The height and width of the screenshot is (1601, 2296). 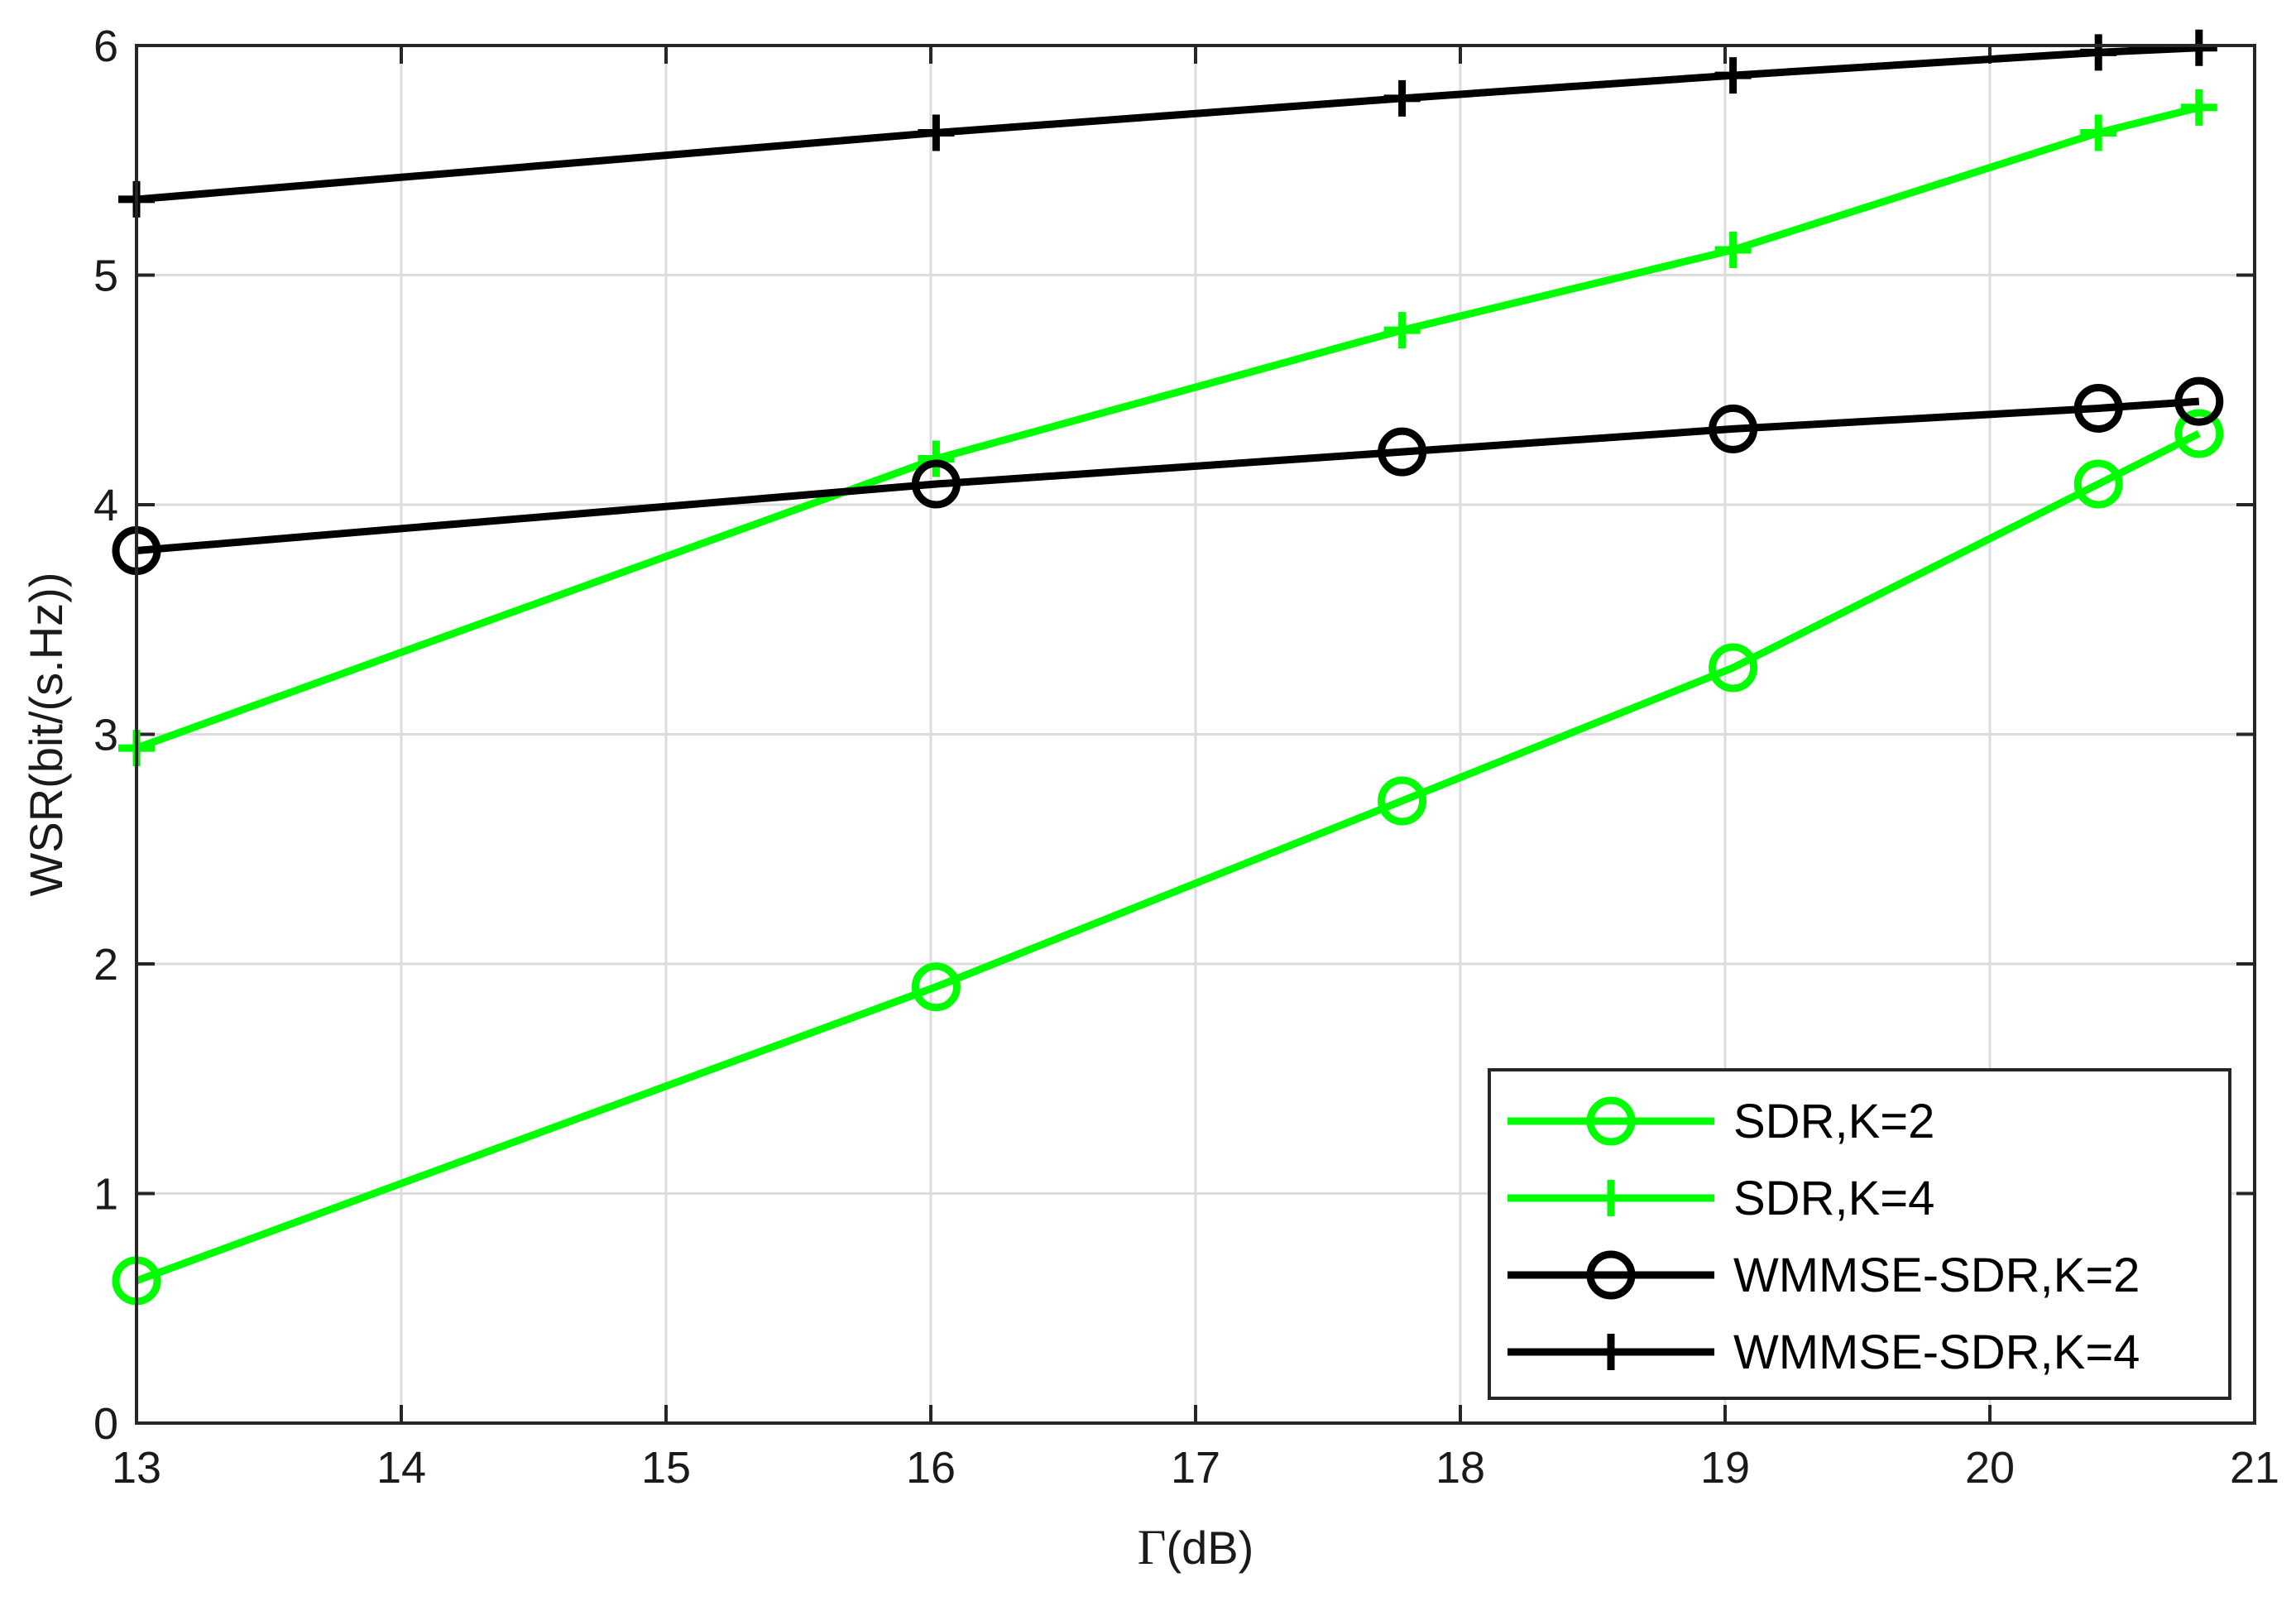 I want to click on legend-label: WMMSE-SDR,K=2, so click(x=1936, y=1275).